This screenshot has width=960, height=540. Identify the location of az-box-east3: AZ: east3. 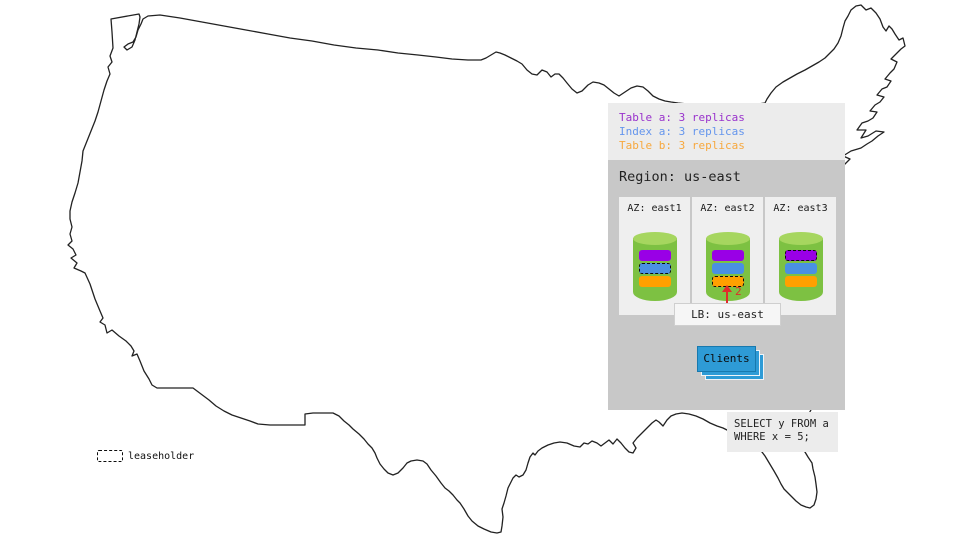
(800, 256).